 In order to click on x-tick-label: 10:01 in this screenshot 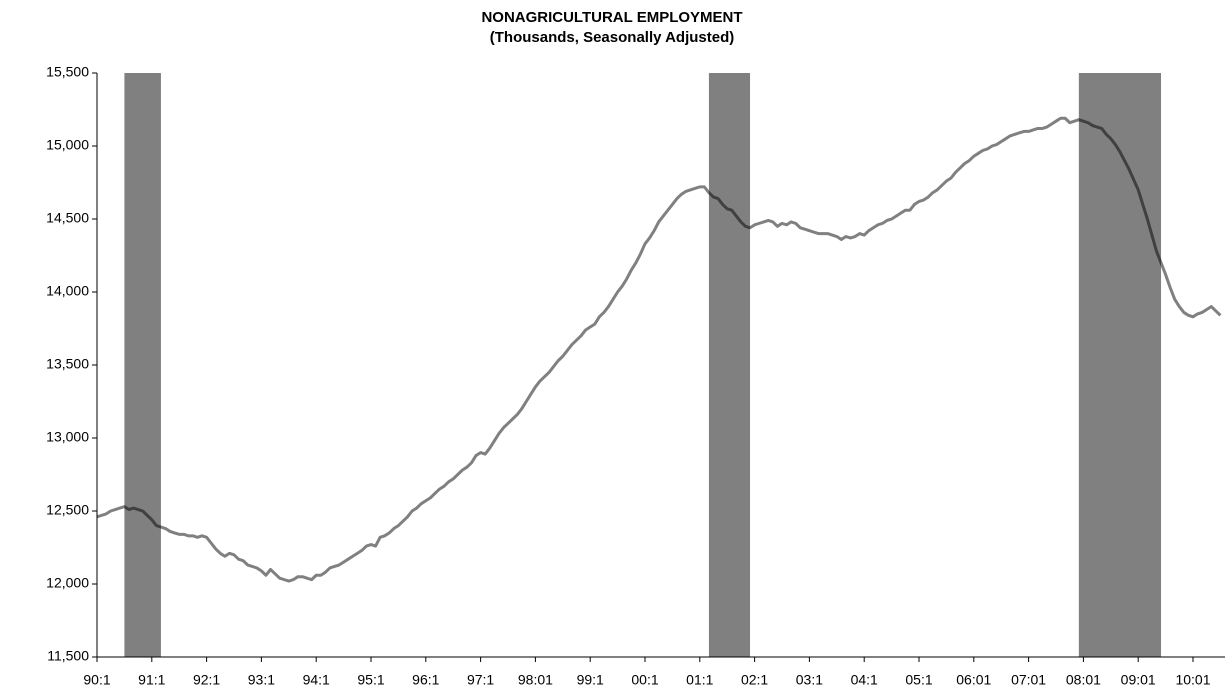, I will do `click(1192, 680)`.